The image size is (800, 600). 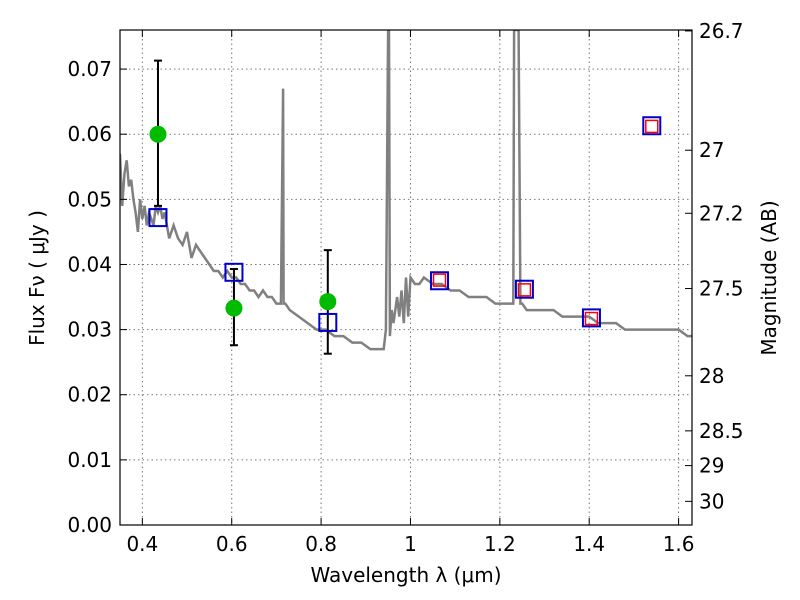 I want to click on x-tick-label: 1.6, so click(x=679, y=544).